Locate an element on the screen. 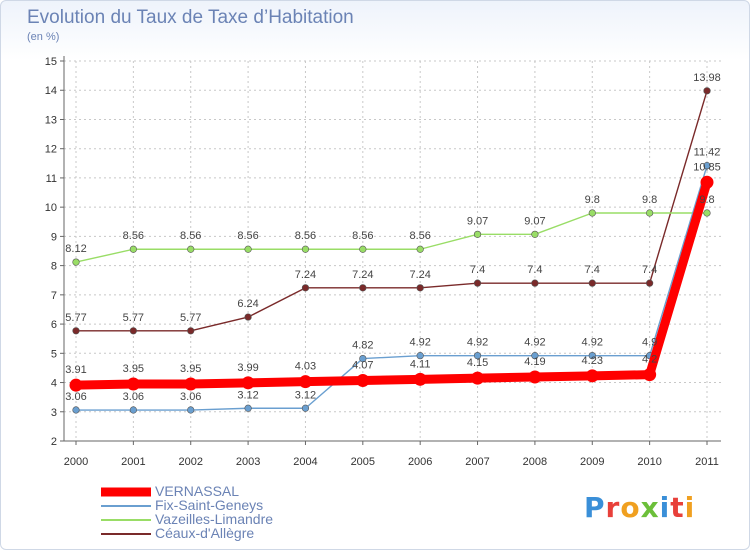 The height and width of the screenshot is (550, 750). x-tick-label: 2000 is located at coordinates (76, 462).